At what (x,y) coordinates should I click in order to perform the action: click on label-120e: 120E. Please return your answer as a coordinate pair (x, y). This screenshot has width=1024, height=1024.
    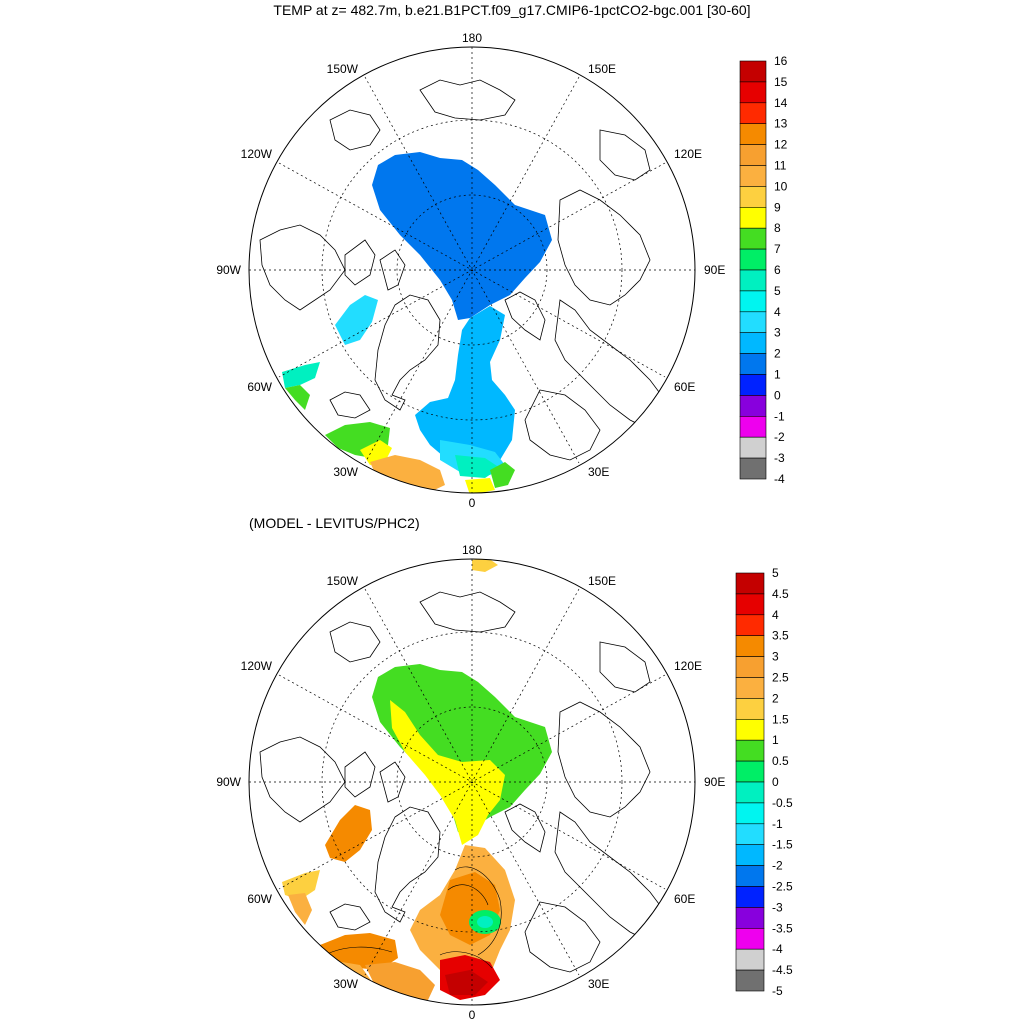
    Looking at the image, I should click on (688, 154).